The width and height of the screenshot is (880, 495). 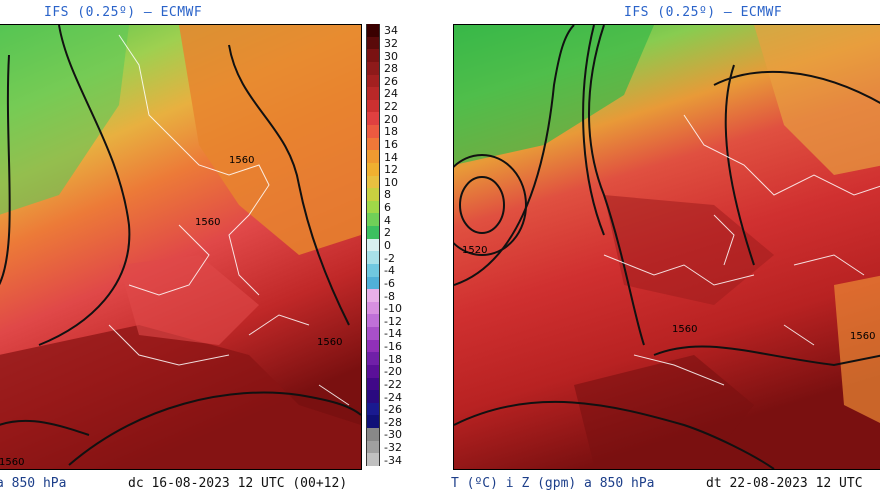 I want to click on right-map-title: IFS (0.25º) — ECMWF, so click(x=703, y=12).